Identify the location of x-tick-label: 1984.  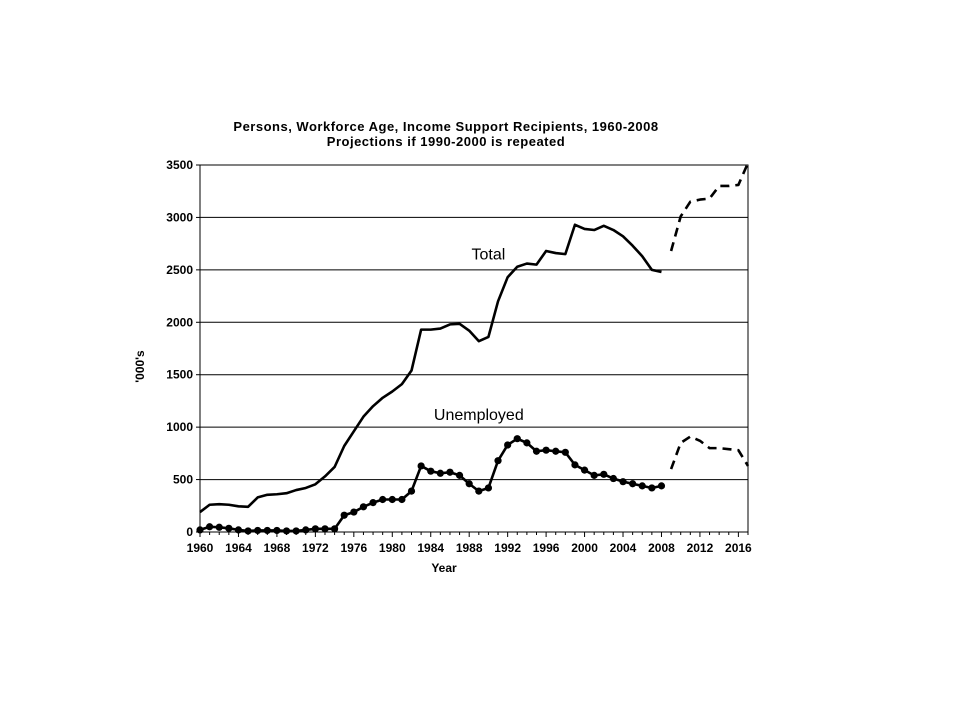
(430, 548).